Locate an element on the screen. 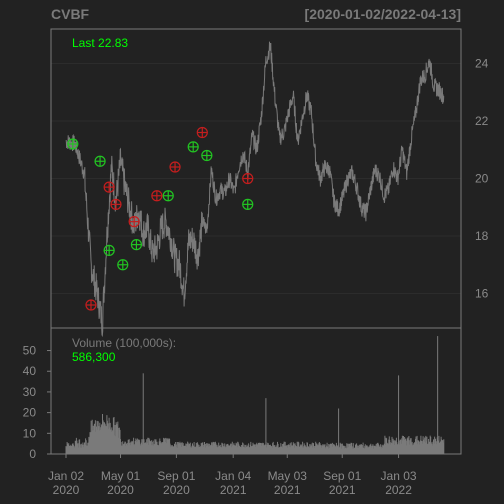 This screenshot has width=504, height=504. price-tick-label: 16 is located at coordinates (482, 294).